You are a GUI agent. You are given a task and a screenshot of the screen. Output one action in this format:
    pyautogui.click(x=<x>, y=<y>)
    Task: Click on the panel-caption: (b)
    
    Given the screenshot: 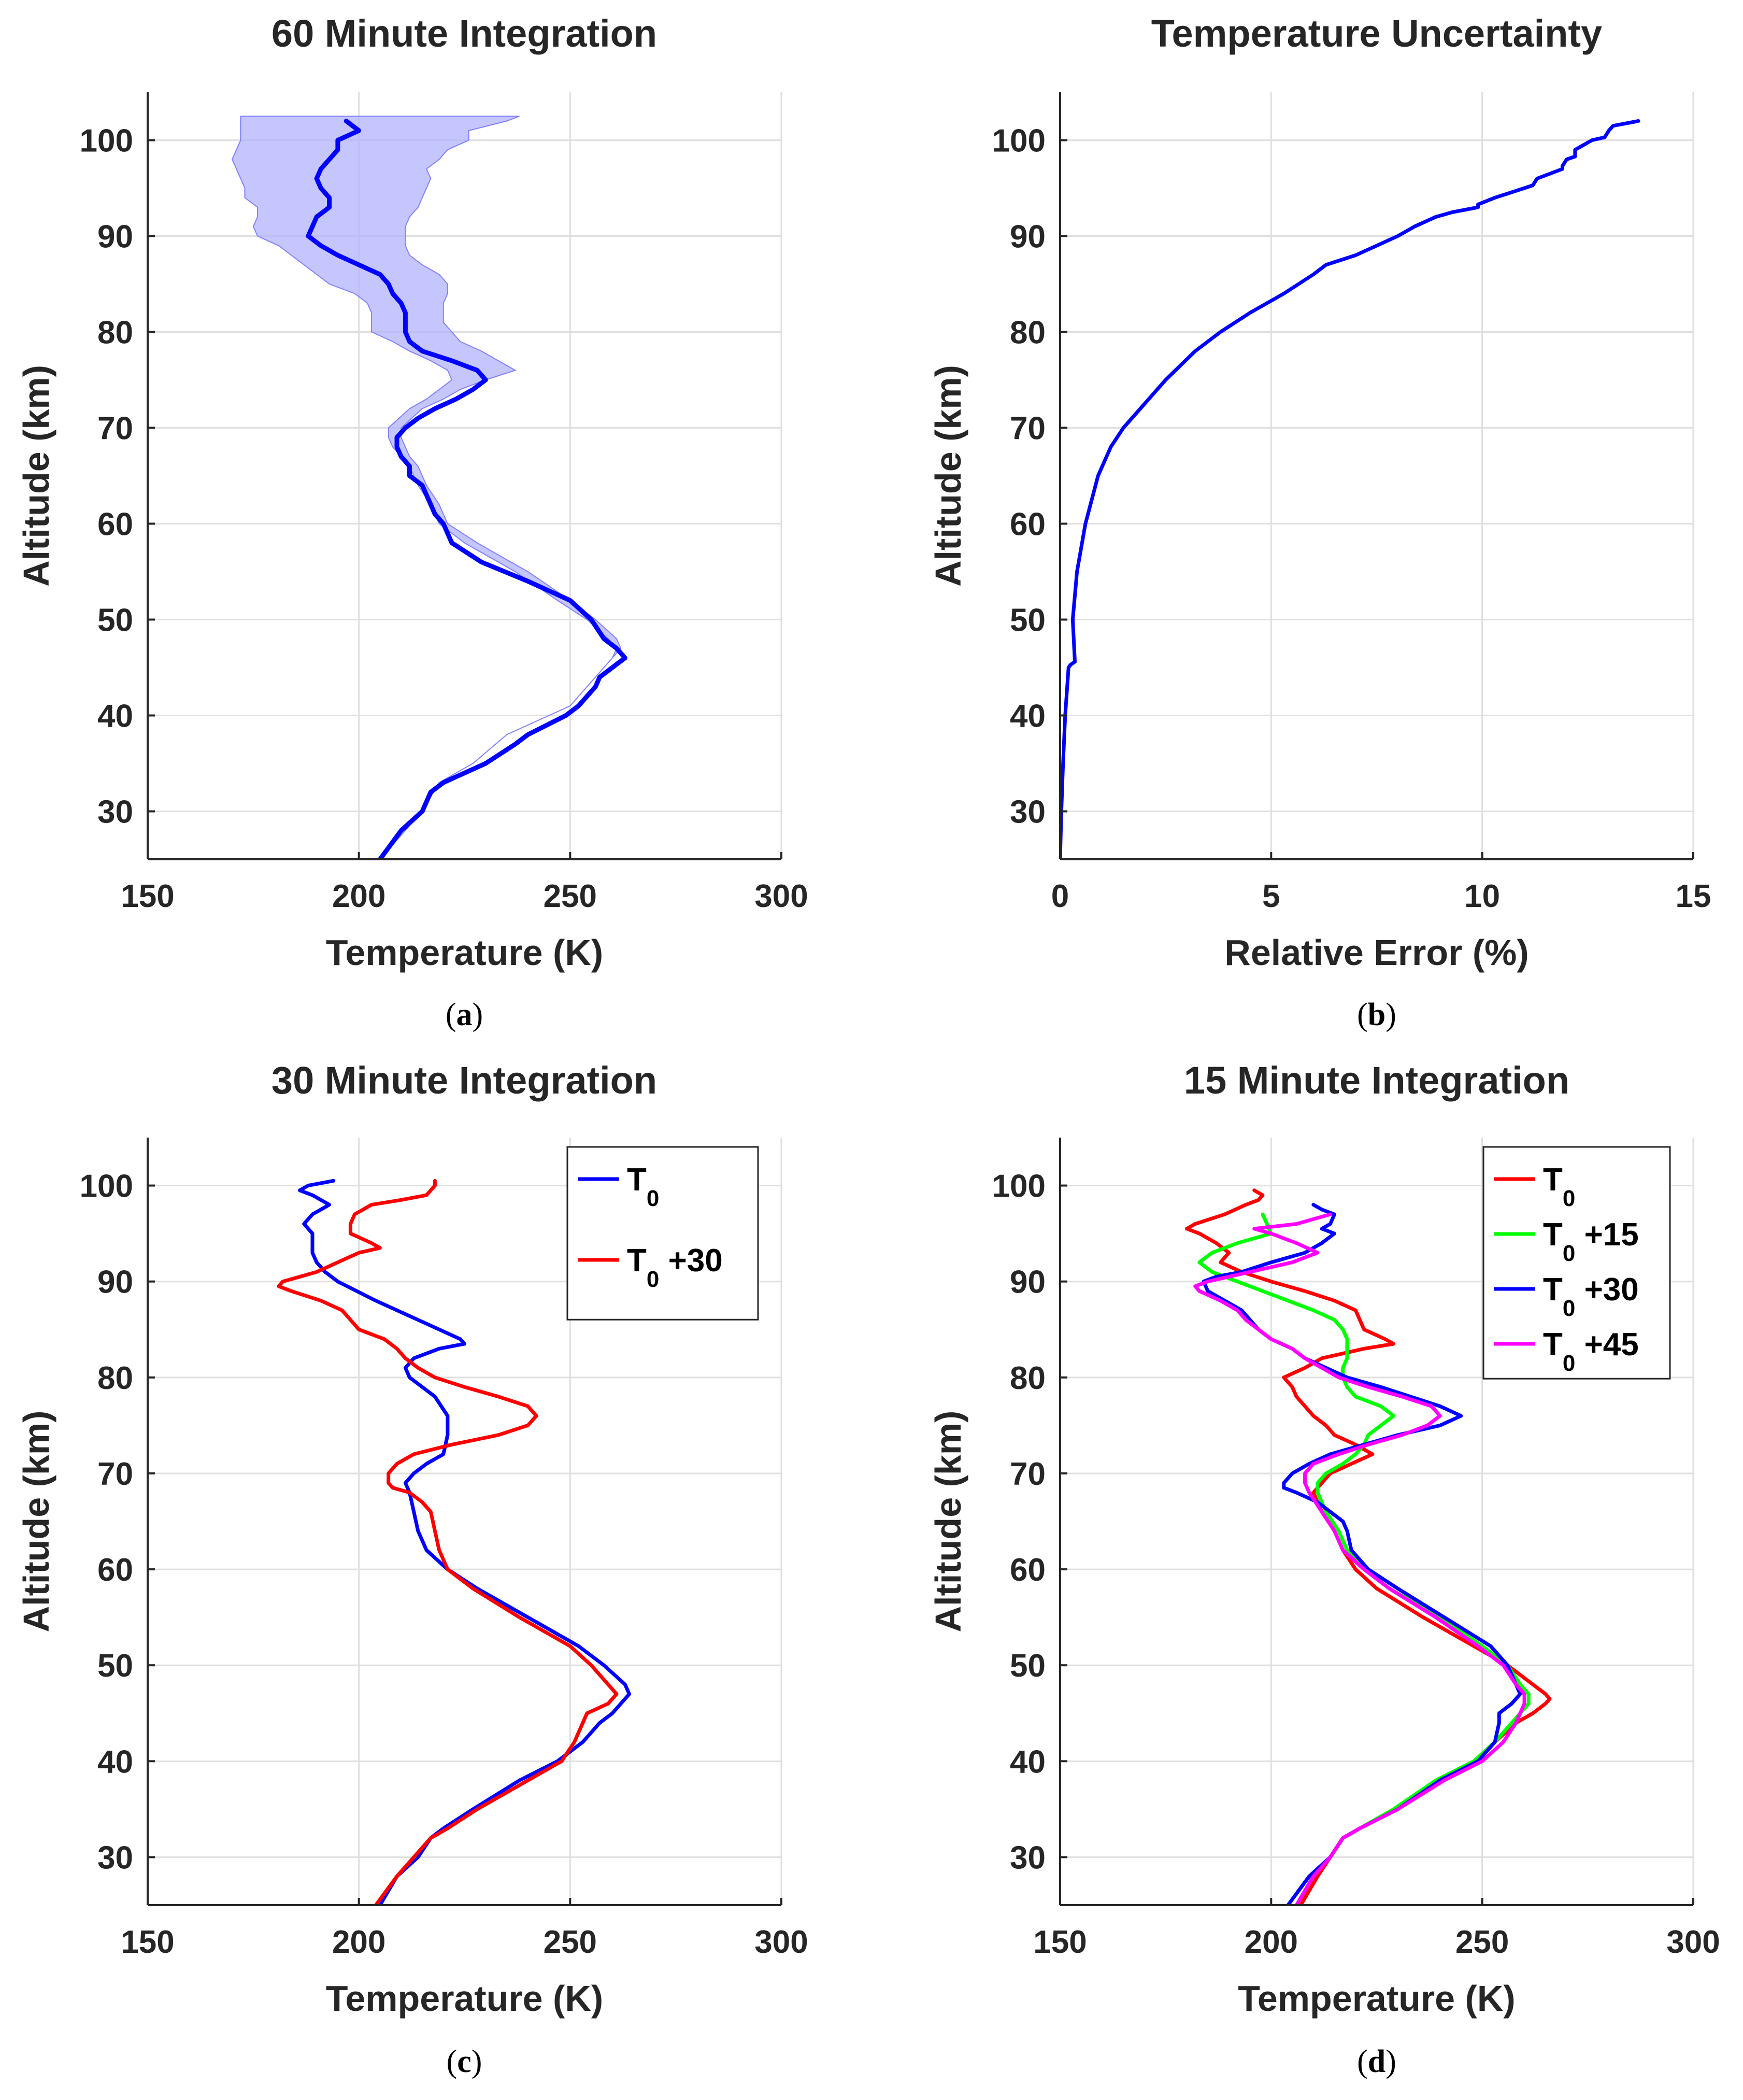 What is the action you would take?
    pyautogui.click(x=1376, y=1014)
    